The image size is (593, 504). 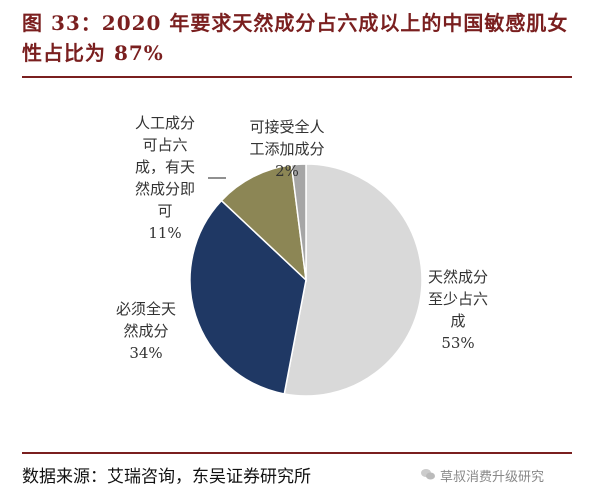 What do you see at coordinates (297, 453) in the screenshot?
I see `footer-divider` at bounding box center [297, 453].